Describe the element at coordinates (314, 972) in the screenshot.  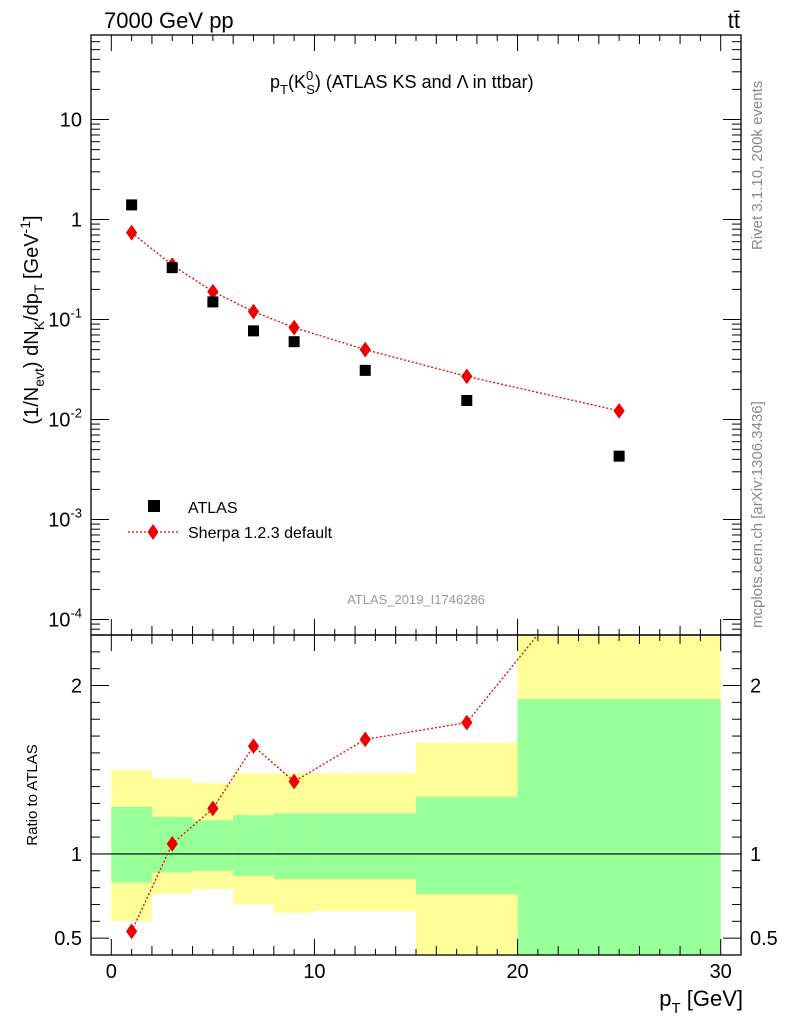
I see `x-tick-label: 10` at that location.